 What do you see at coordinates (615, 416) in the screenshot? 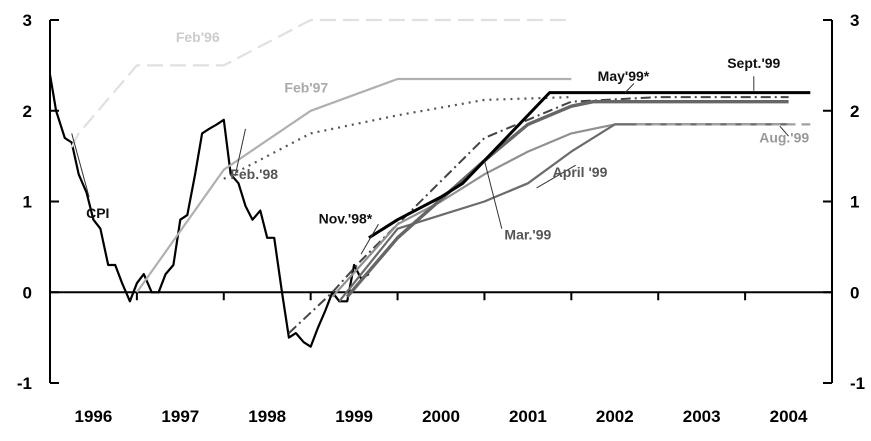
I see `x-tick-label: 2002` at bounding box center [615, 416].